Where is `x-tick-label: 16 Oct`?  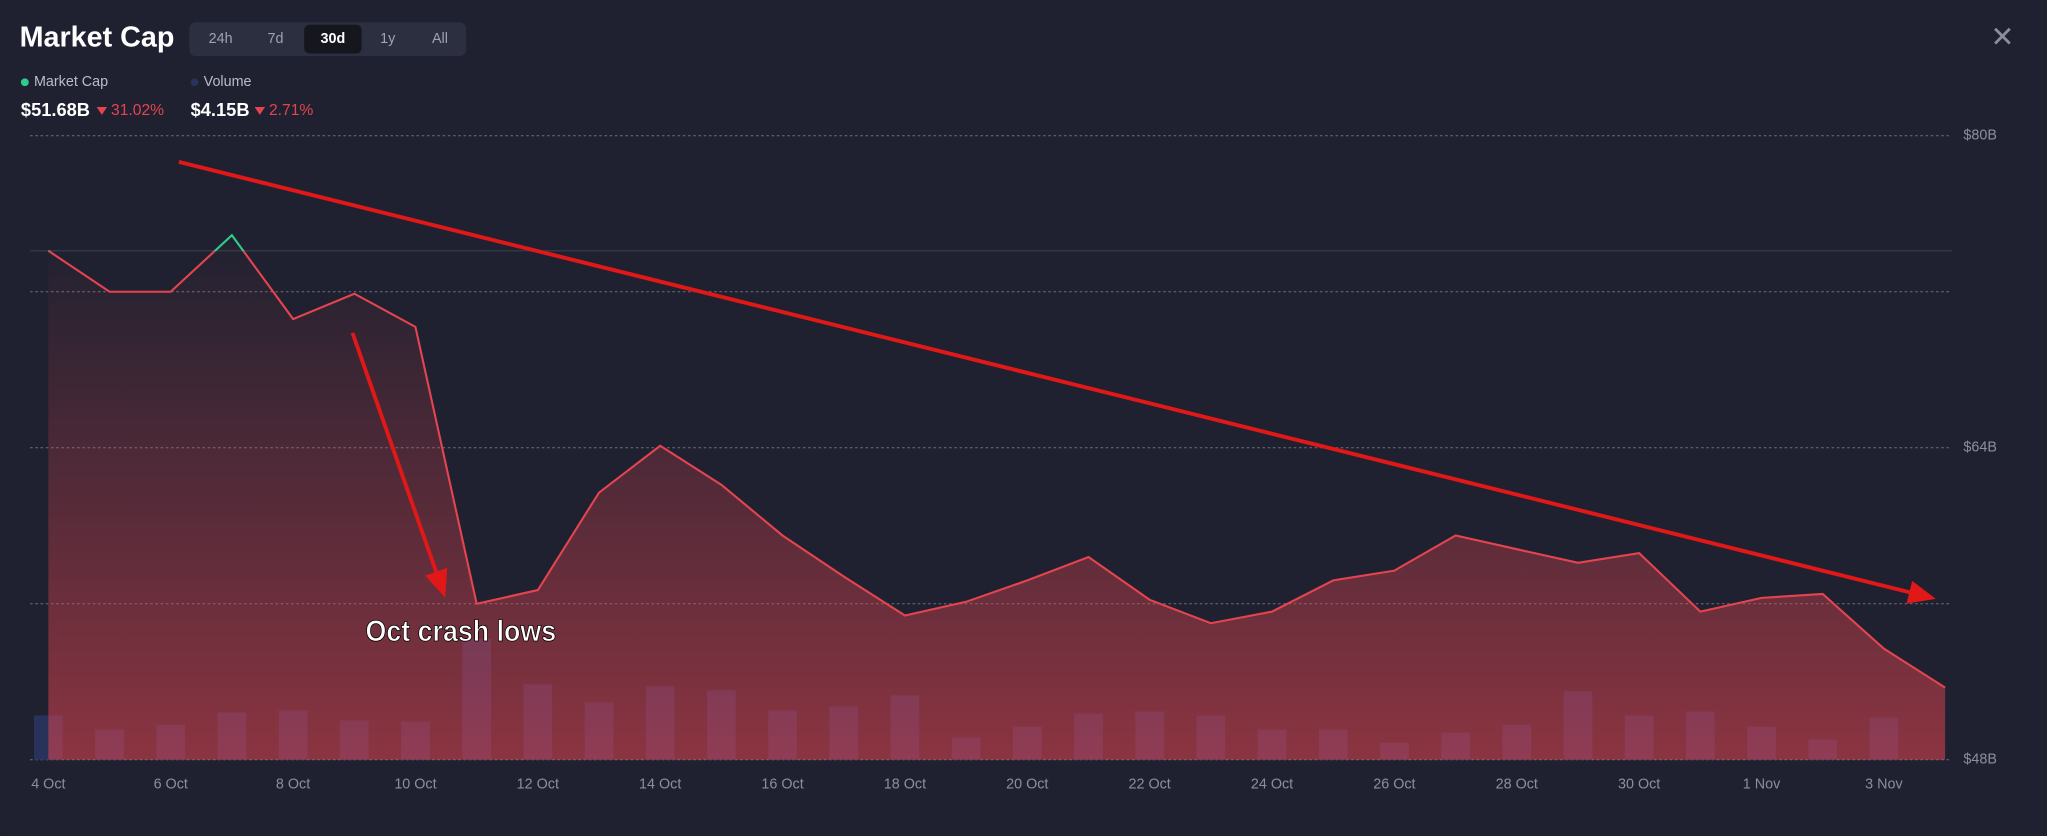 x-tick-label: 16 Oct is located at coordinates (782, 784).